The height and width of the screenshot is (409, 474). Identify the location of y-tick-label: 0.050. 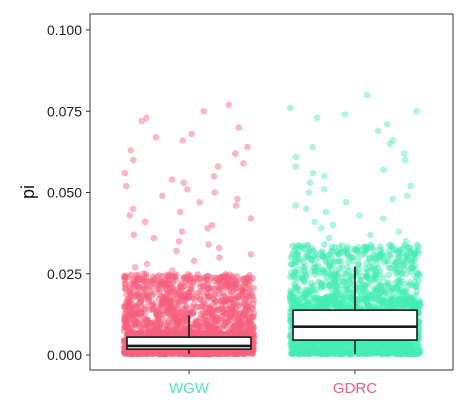
(64, 193).